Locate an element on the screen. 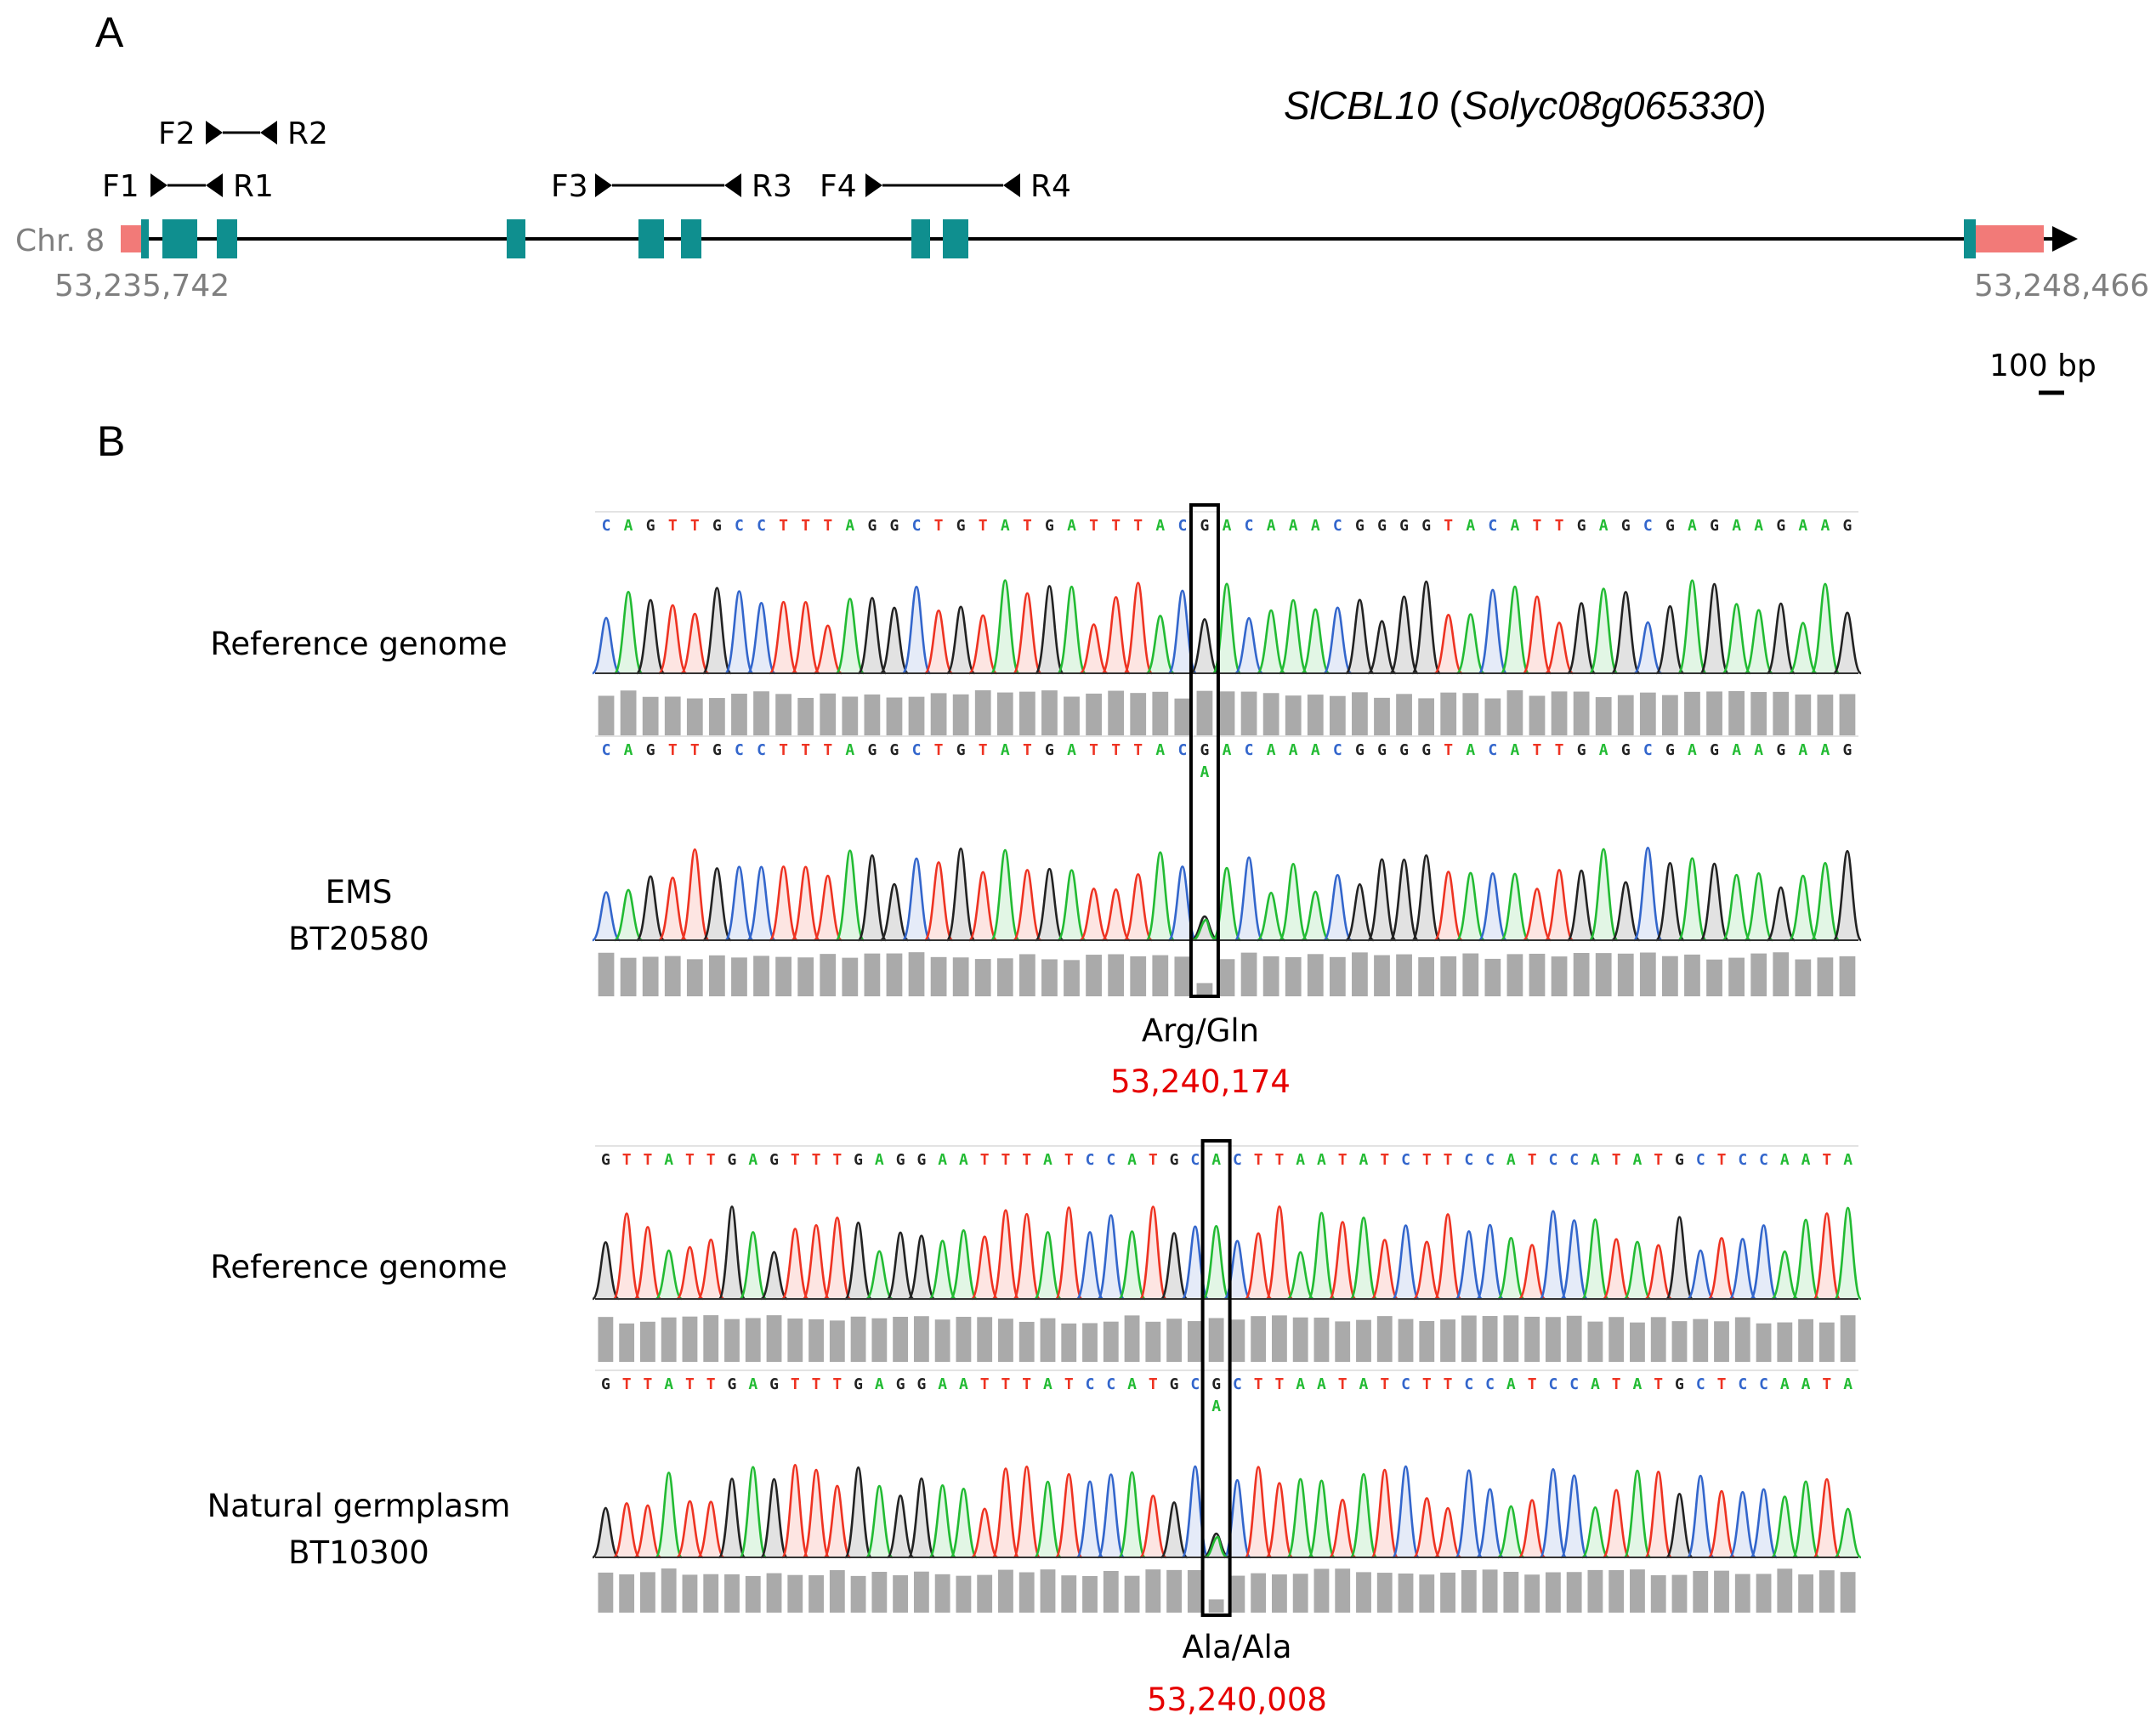 The width and height of the screenshot is (2156, 1724). gene-model is located at coordinates (1100, 238).